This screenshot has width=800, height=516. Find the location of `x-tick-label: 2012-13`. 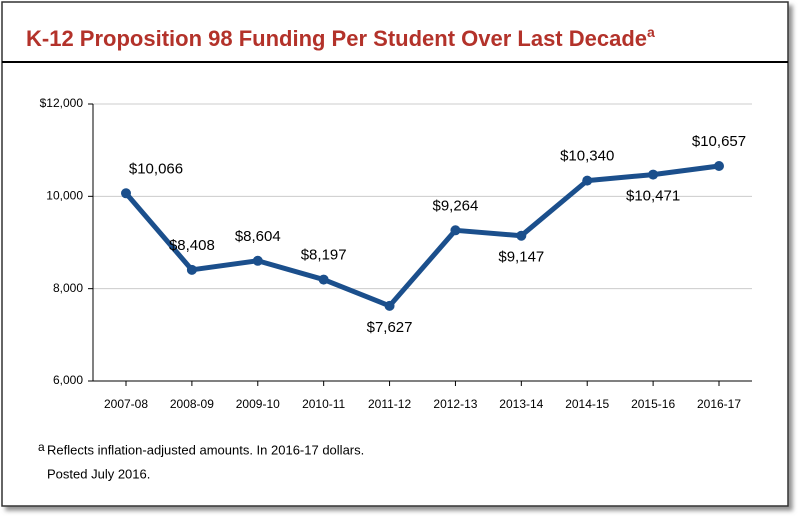

x-tick-label: 2012-13 is located at coordinates (455, 404).